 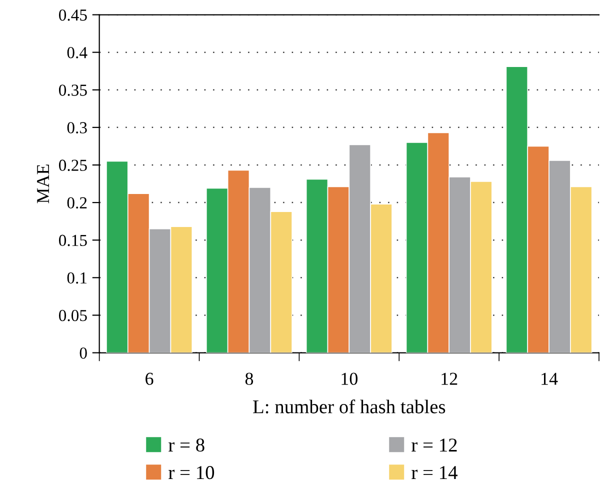 I want to click on legend-label: r = 14, so click(x=435, y=472).